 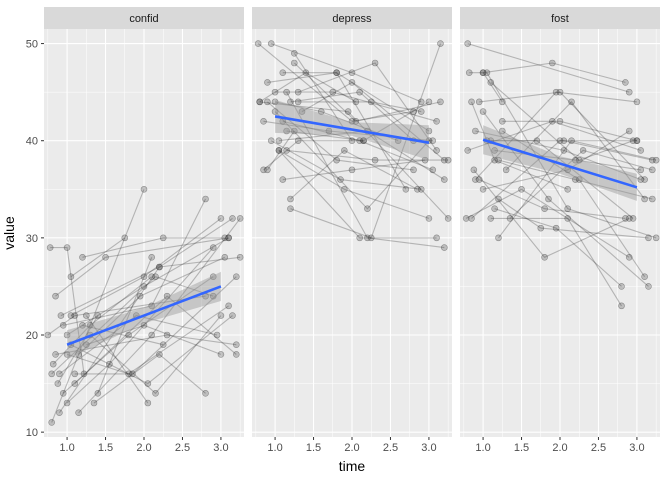 I want to click on x-tick-label: 2.0, so click(x=351, y=448).